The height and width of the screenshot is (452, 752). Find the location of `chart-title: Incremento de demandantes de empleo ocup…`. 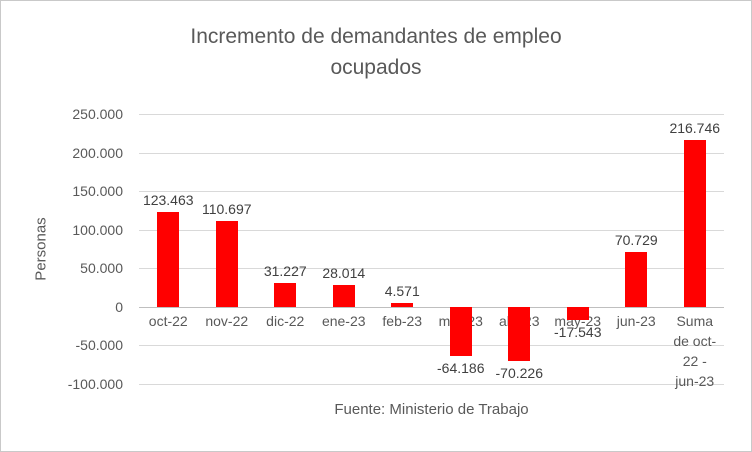

chart-title: Incremento de demandantes de empleo ocup… is located at coordinates (376, 52).